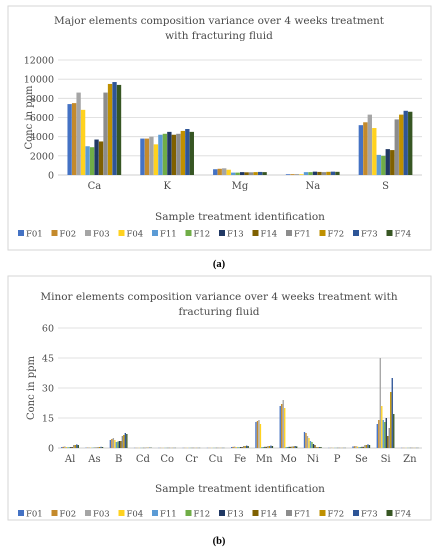 The image size is (439, 555). Describe the element at coordinates (337, 173) in the screenshot. I see `bar-na-f74` at that location.